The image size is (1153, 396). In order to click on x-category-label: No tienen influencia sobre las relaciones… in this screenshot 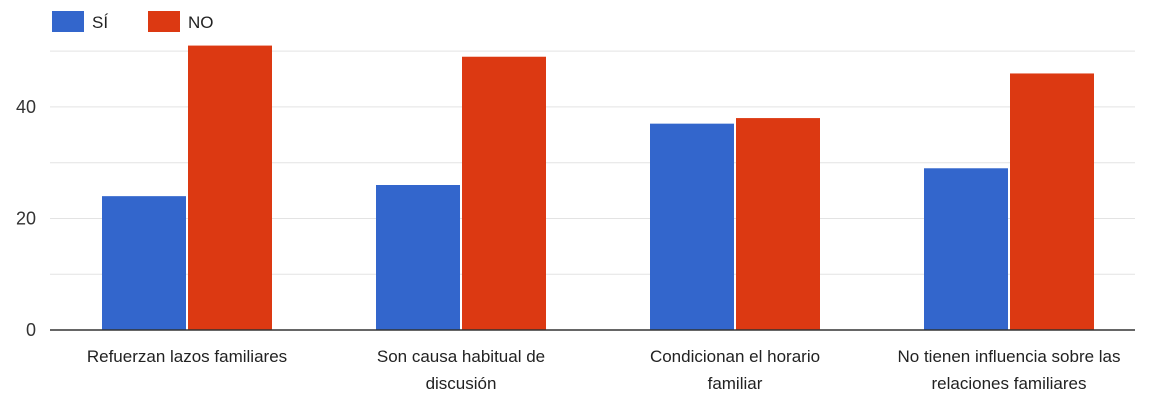, I will do `click(1008, 370)`.